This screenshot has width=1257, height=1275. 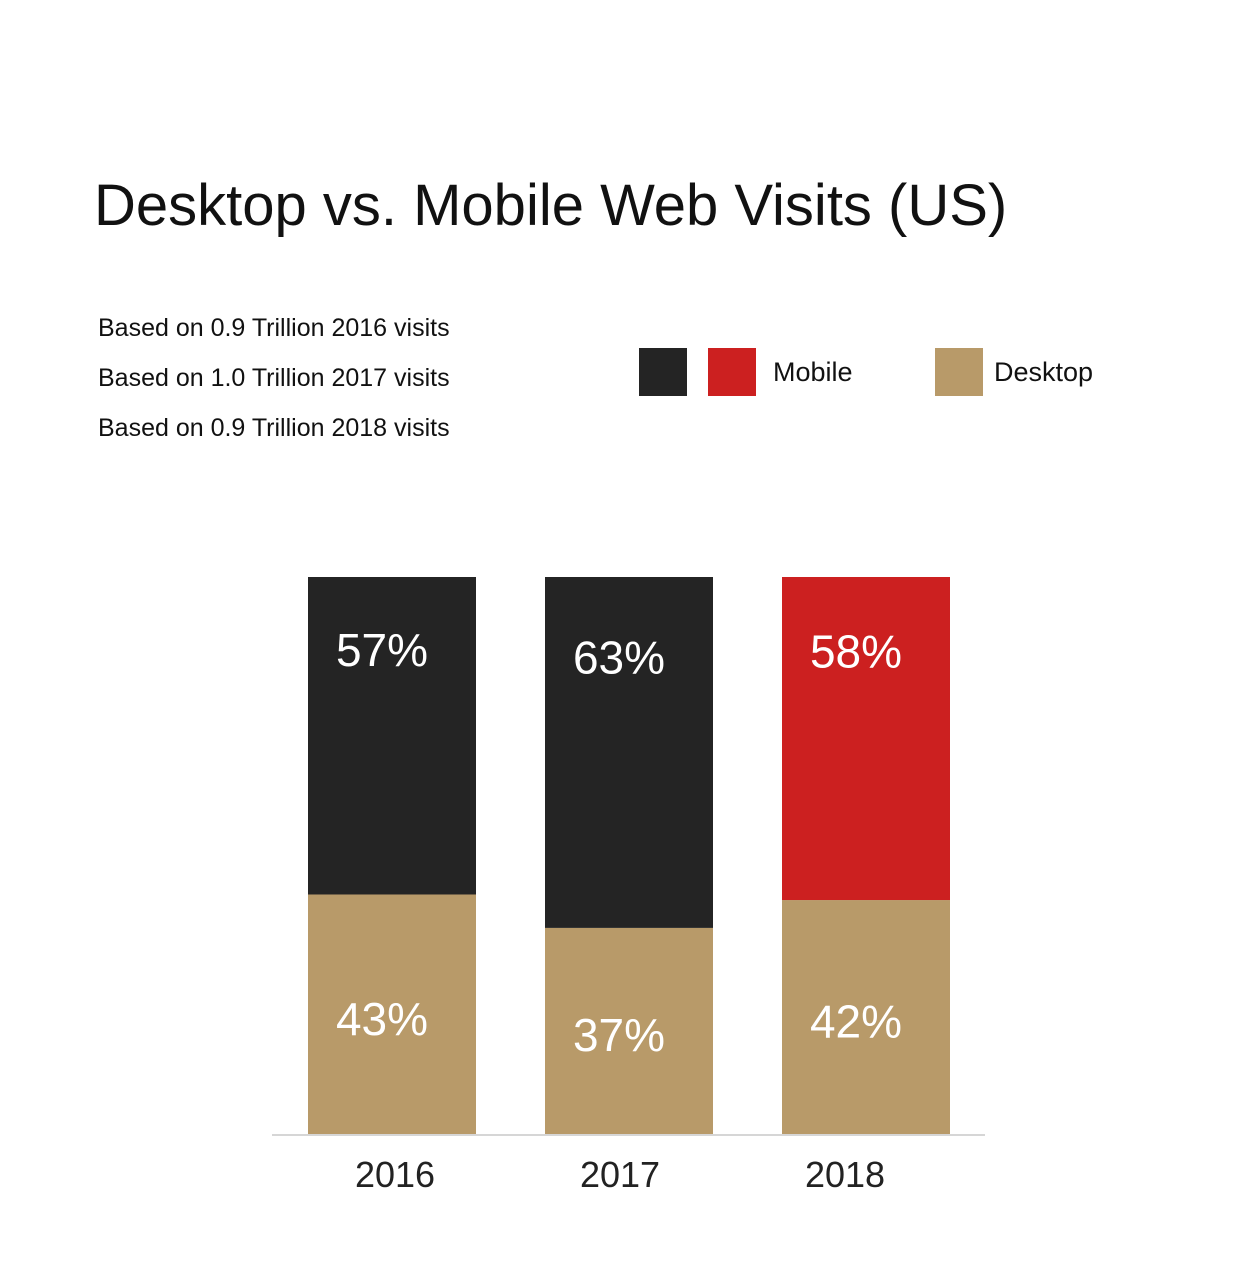 What do you see at coordinates (845, 1174) in the screenshot?
I see `x-tick-label-2018: 2018` at bounding box center [845, 1174].